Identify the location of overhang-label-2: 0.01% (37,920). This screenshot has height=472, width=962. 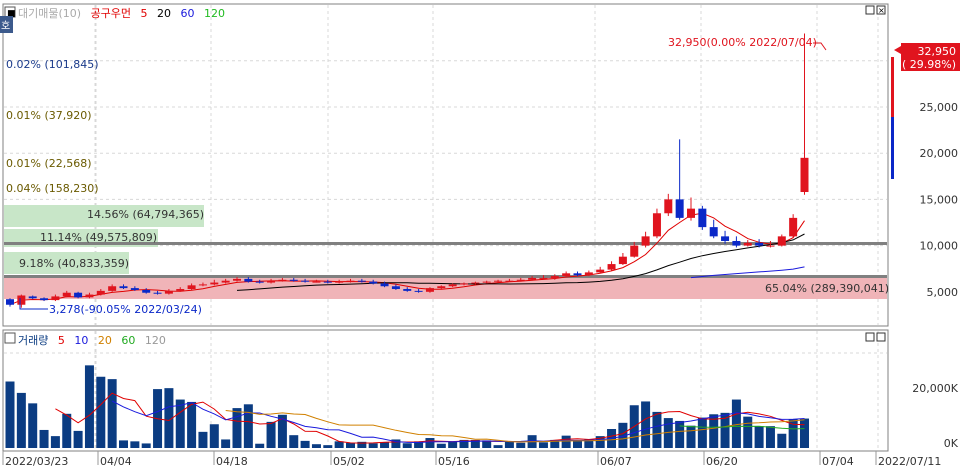
(49, 115).